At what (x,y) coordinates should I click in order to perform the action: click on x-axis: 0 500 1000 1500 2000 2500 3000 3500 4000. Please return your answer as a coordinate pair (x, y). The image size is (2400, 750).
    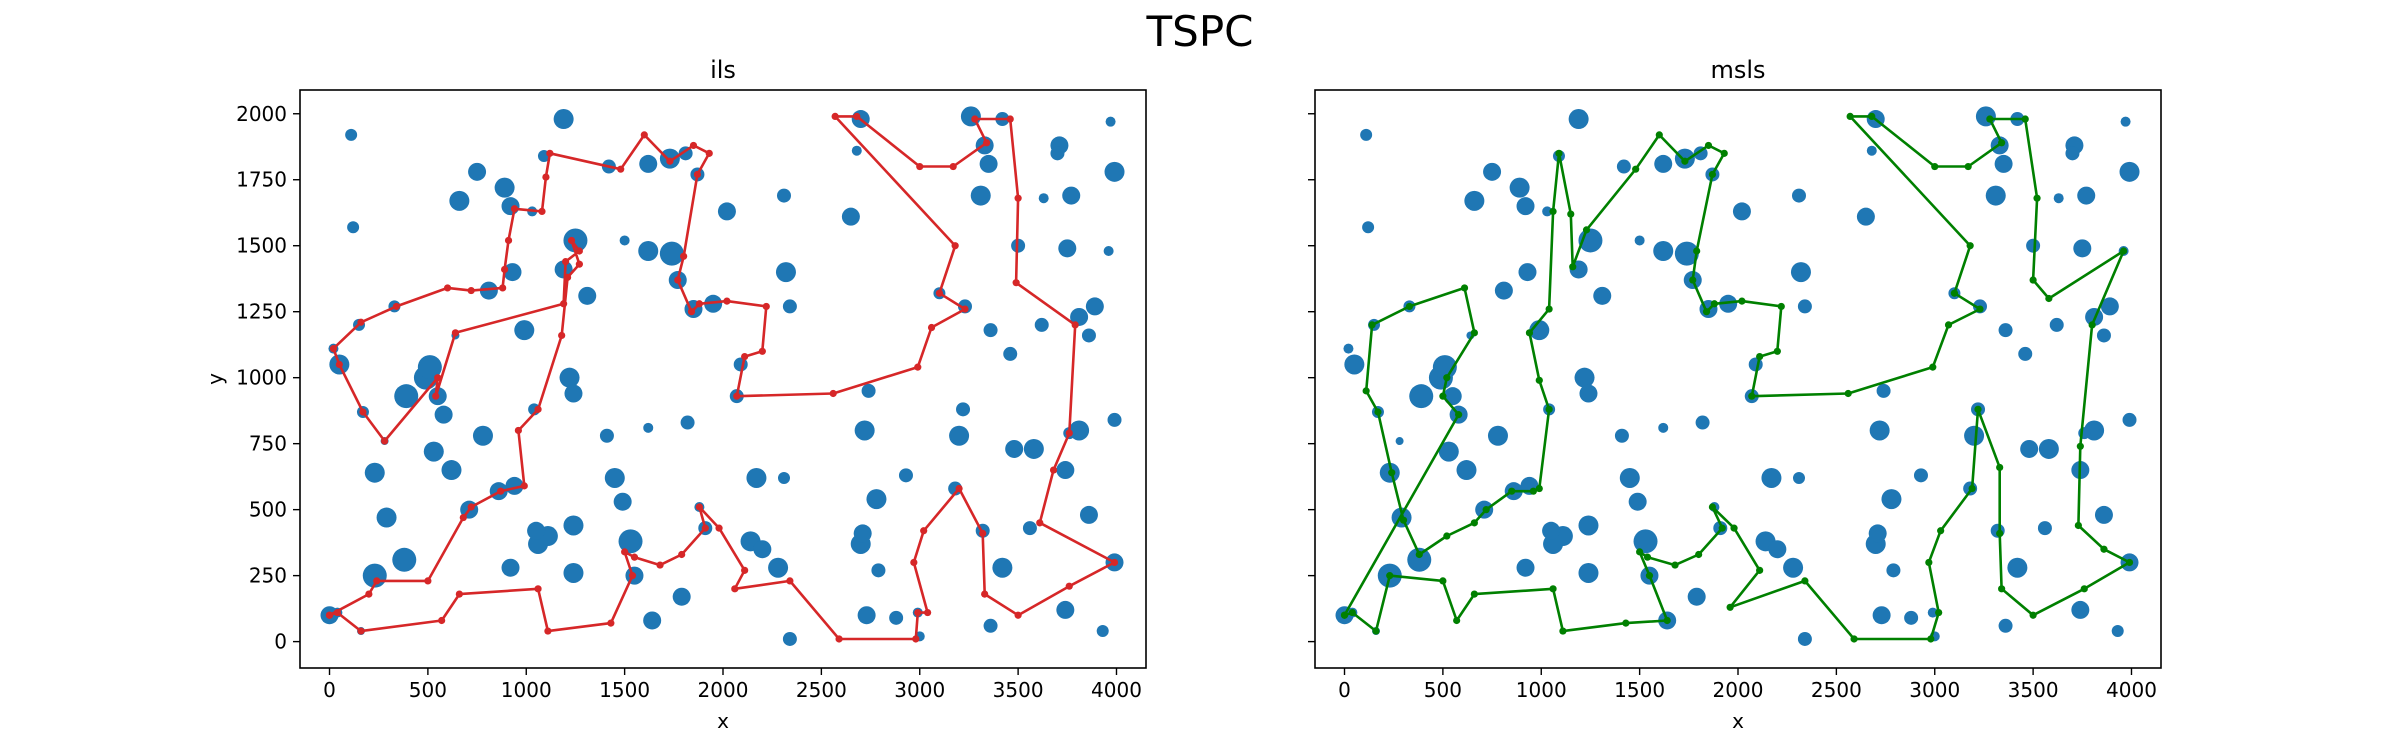
    Looking at the image, I should click on (1747, 685).